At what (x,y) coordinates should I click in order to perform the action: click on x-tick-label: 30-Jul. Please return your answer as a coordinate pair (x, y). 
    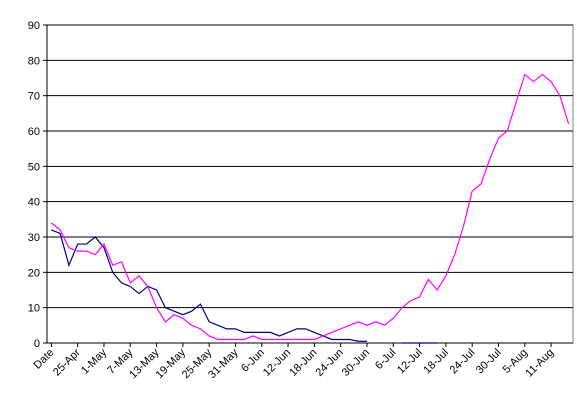
    Looking at the image, I should click on (489, 362).